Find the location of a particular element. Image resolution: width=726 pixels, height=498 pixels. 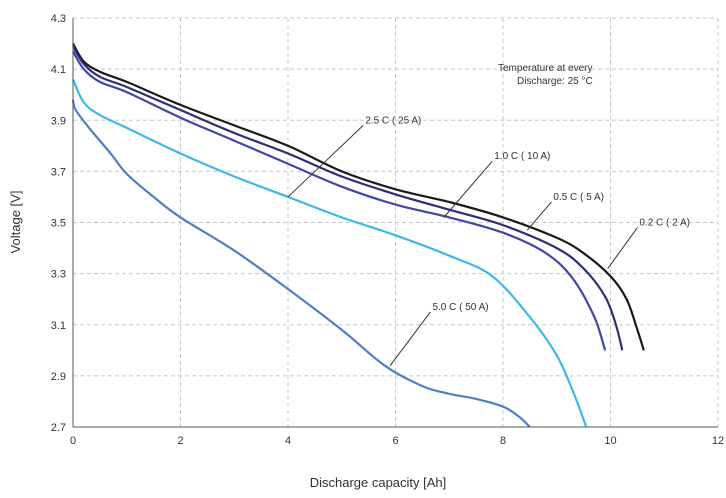

y-tick-label: 2.7 is located at coordinates (58, 428).